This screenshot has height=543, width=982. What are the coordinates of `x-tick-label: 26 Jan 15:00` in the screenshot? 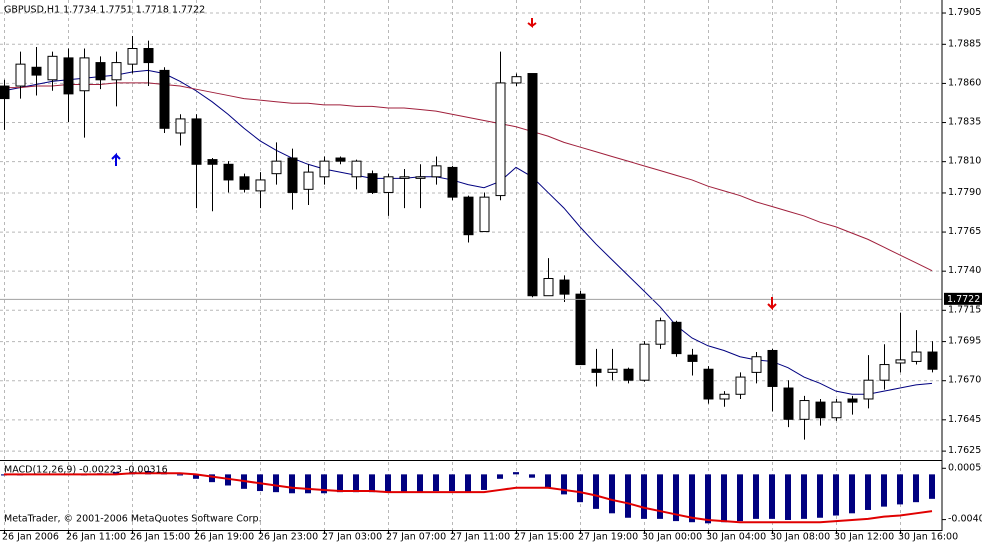 It's located at (160, 537).